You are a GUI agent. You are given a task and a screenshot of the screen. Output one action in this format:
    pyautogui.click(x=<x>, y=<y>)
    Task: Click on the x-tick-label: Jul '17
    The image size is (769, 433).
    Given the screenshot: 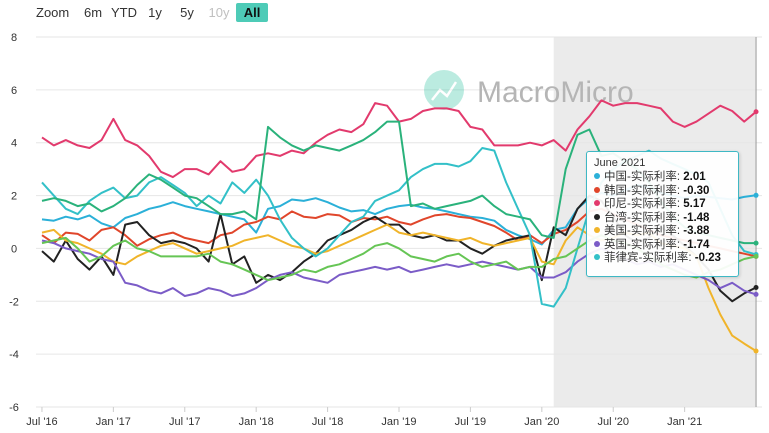 What is the action you would take?
    pyautogui.click(x=184, y=422)
    